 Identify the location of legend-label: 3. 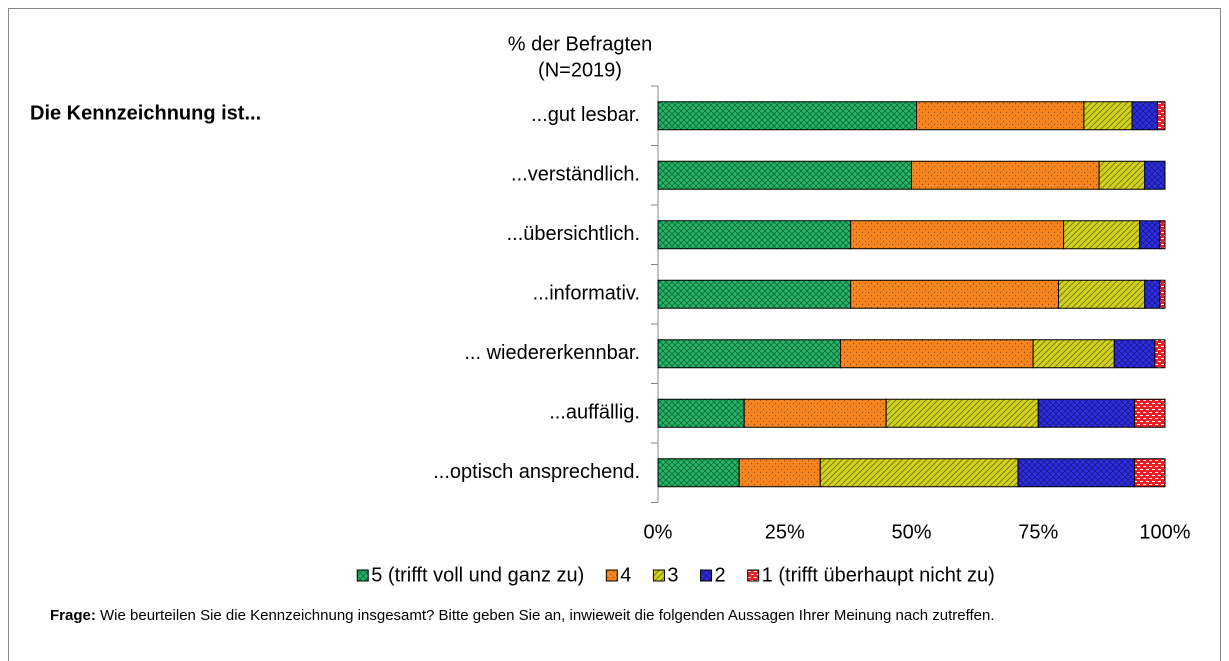
(672, 575).